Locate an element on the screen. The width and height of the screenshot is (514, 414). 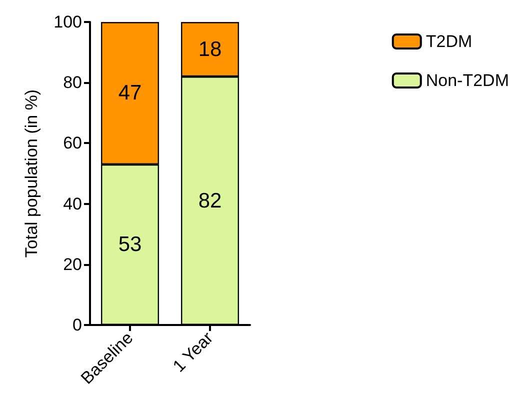
data-label: 18 is located at coordinates (210, 49).